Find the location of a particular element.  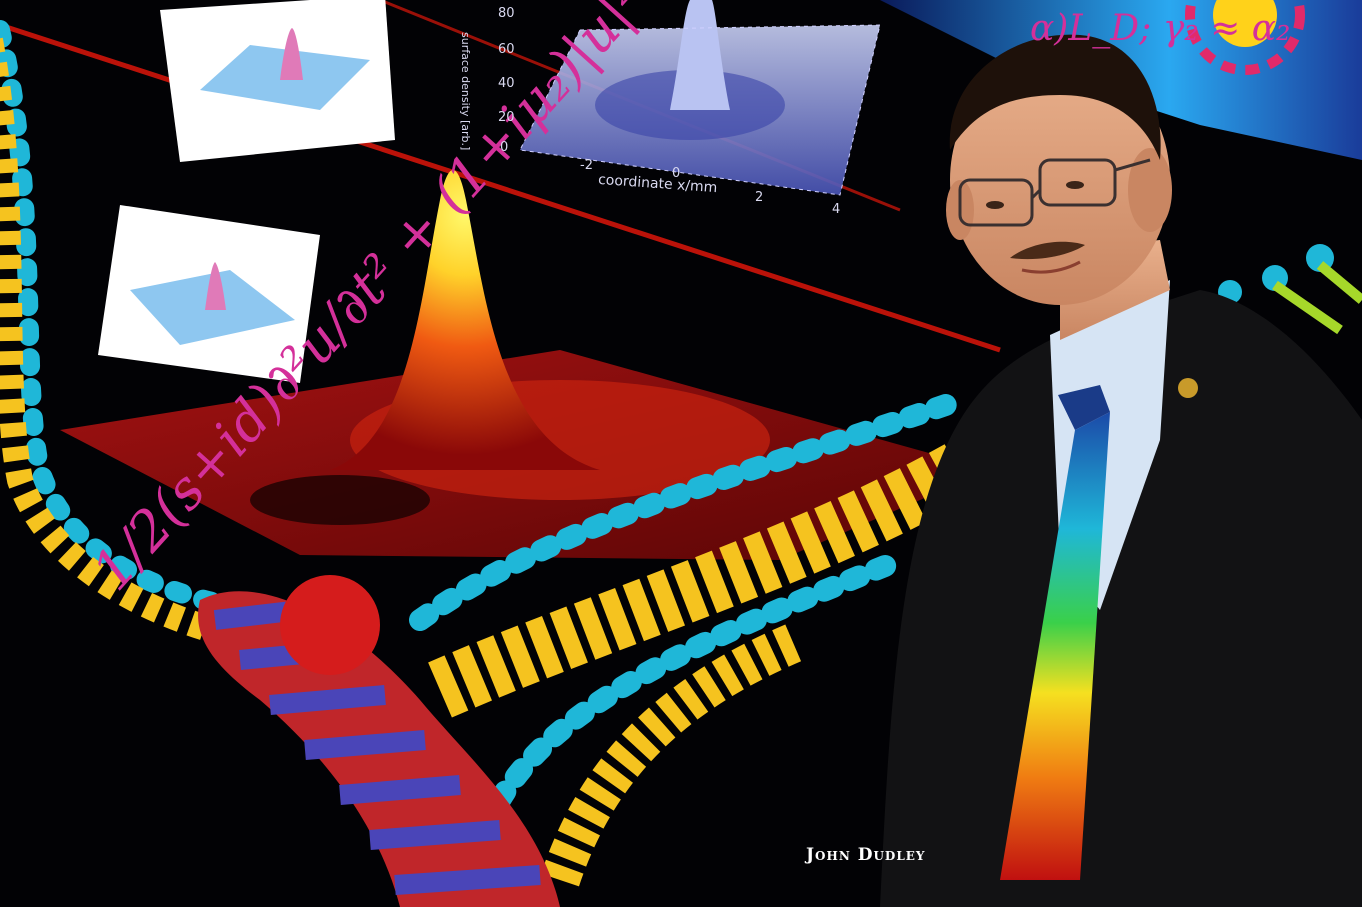

plot-tick-y: 80 is located at coordinates (506, 13).